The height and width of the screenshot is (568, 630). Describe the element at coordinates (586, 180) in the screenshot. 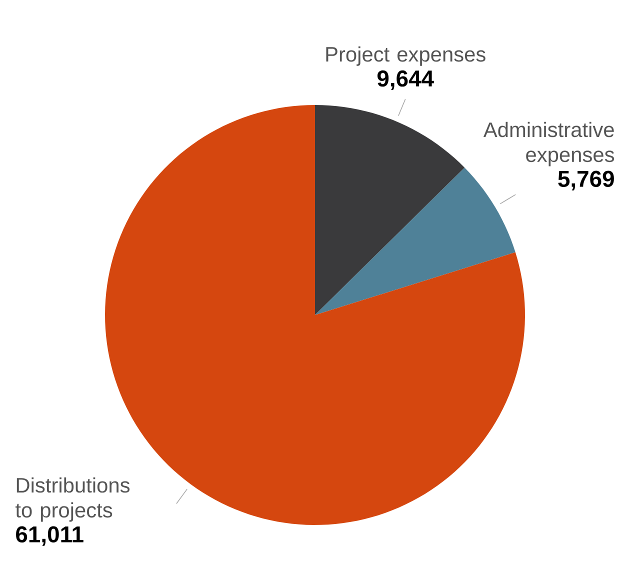

I see `data-label: 5,769` at that location.